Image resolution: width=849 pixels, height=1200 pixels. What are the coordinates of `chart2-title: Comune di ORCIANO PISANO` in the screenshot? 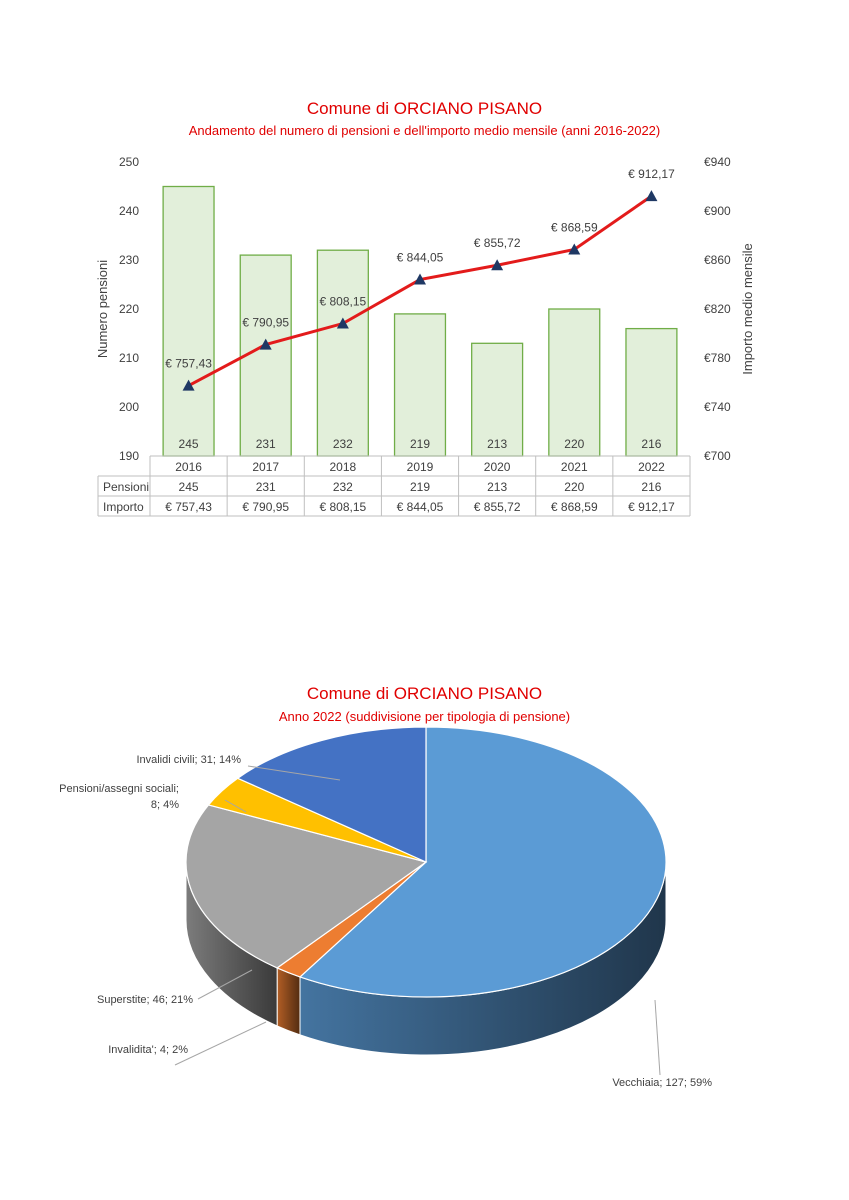 It's located at (424, 693).